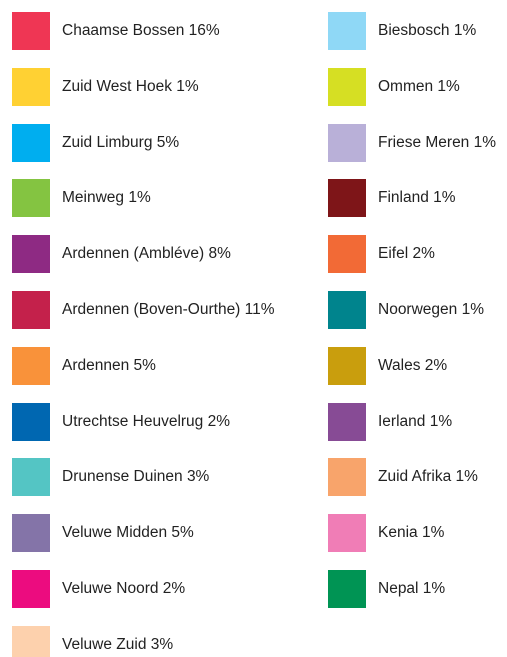  Describe the element at coordinates (431, 309) in the screenshot. I see `legend-label: Noorwegen 1%` at that location.